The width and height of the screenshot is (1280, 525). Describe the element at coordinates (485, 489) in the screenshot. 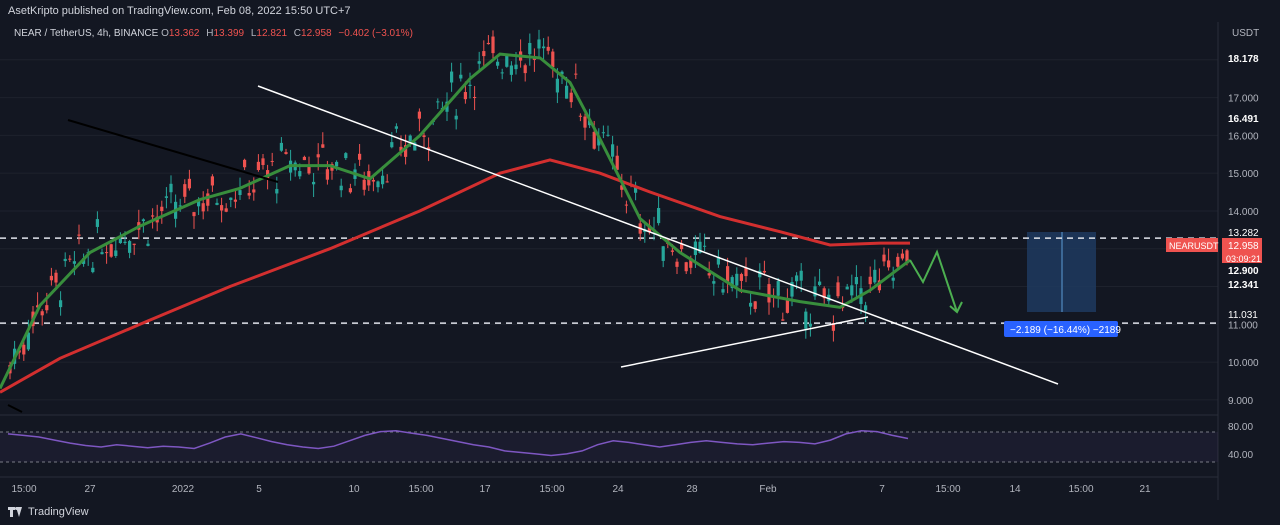

I see `time-tick: 17` at that location.